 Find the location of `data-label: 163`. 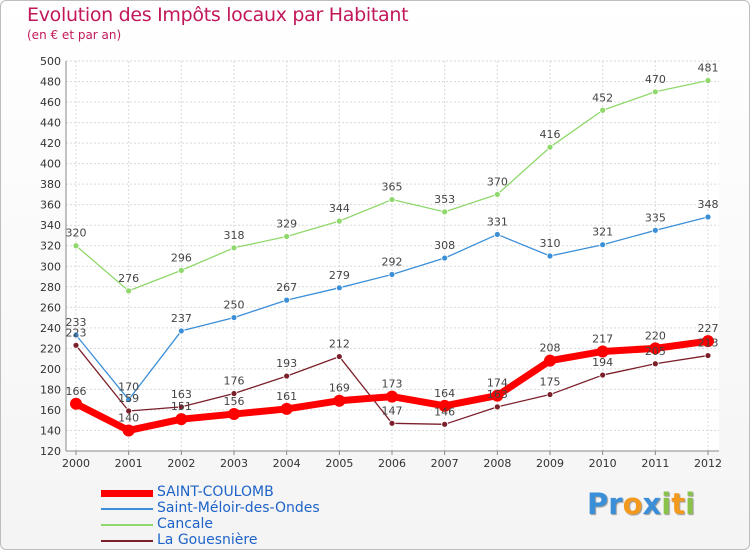

data-label: 163 is located at coordinates (181, 394).